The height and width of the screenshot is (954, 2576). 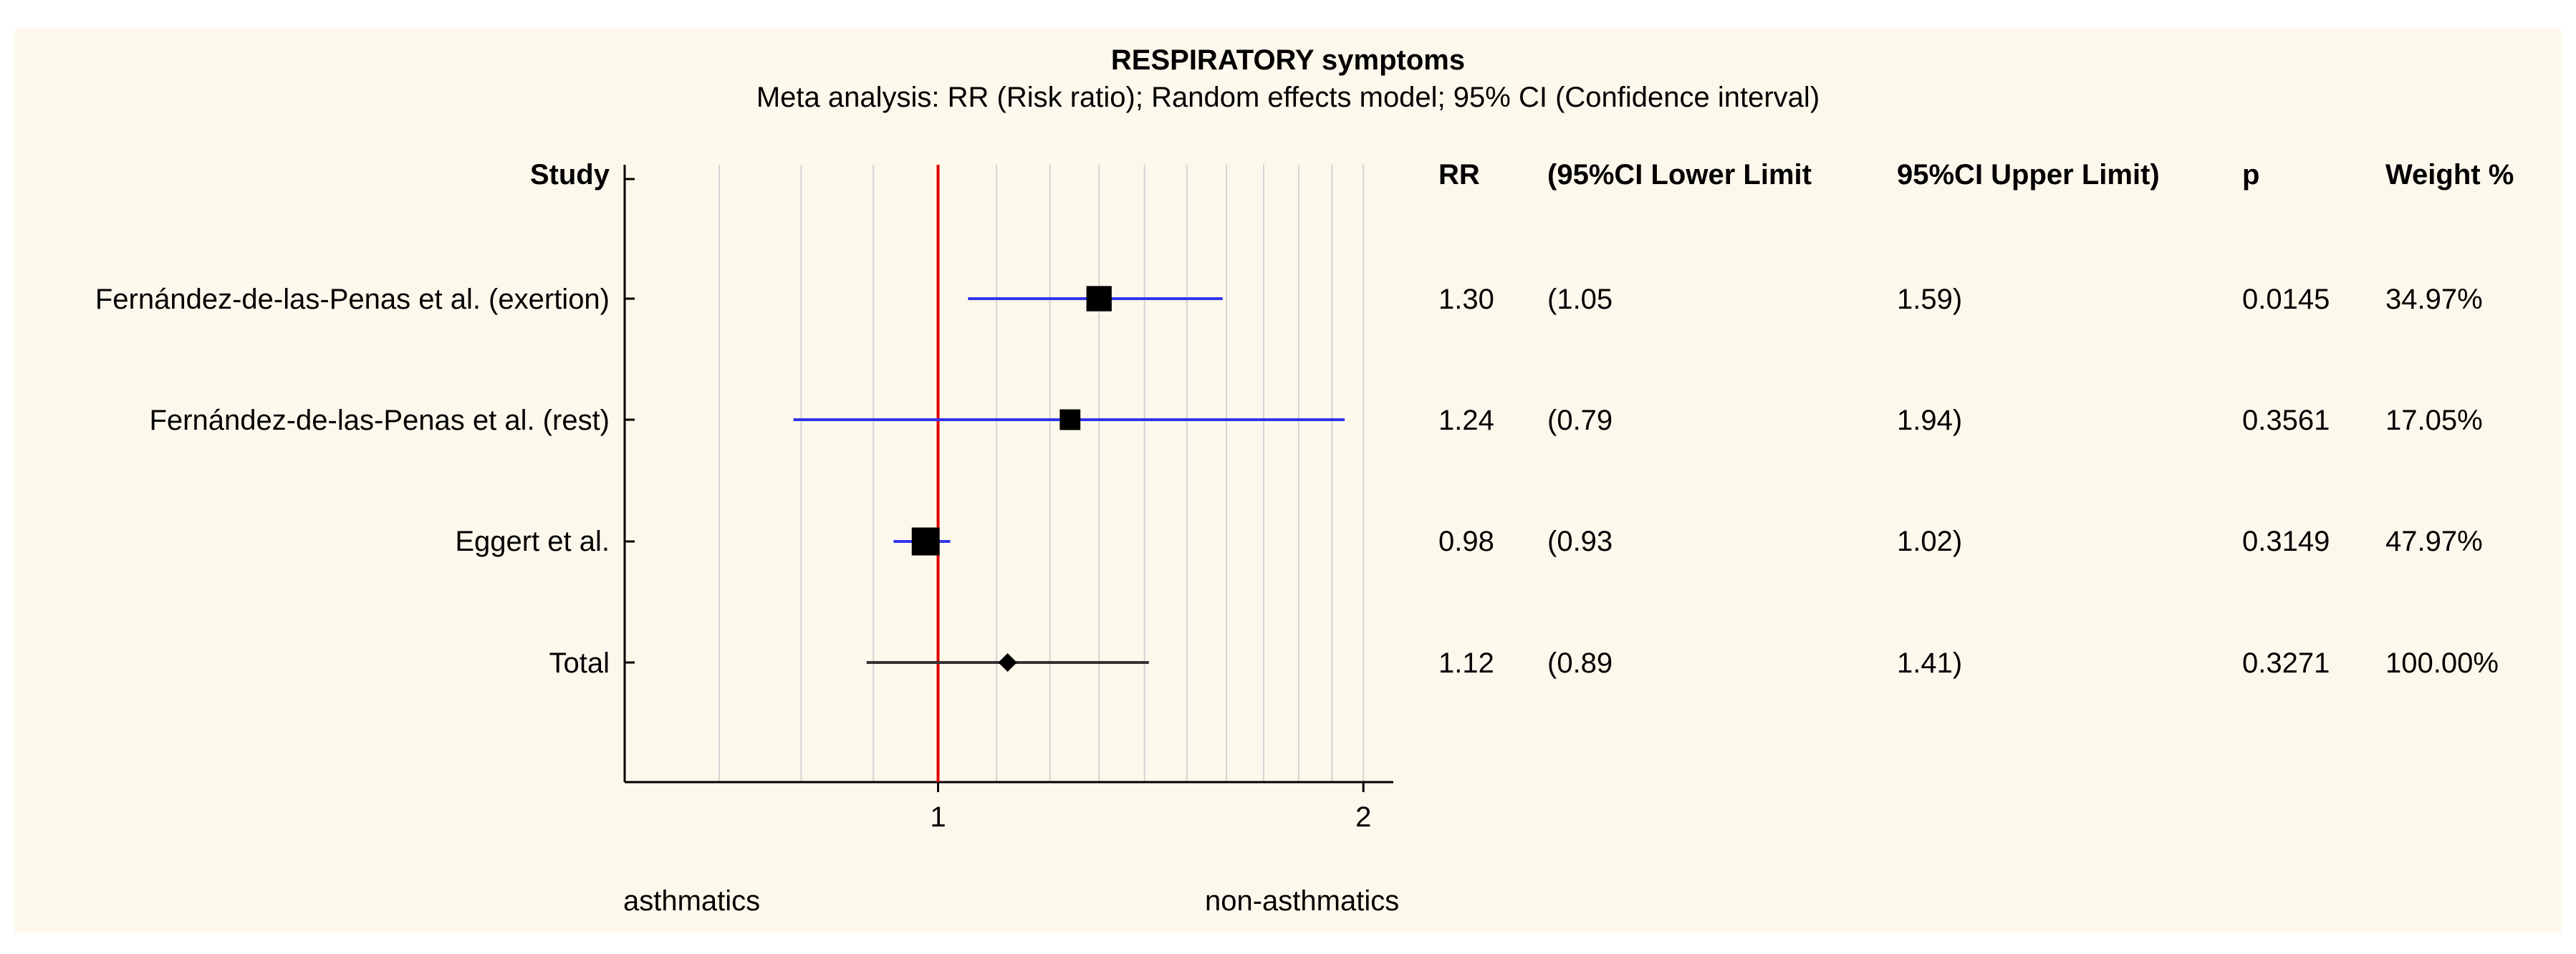 I want to click on study-label: Fernández-de-las-Penas et al. (rest), so click(x=380, y=420).